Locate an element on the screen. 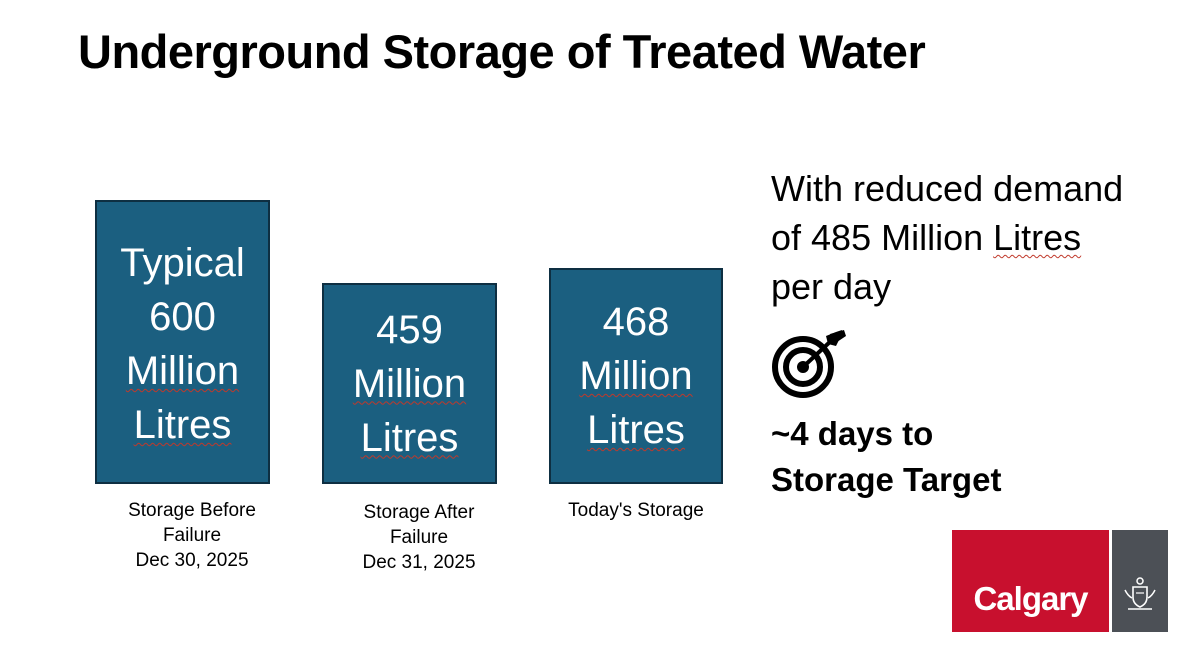 The height and width of the screenshot is (659, 1199). storage-target-text: ~4 days to Storage Target is located at coordinates (886, 457).